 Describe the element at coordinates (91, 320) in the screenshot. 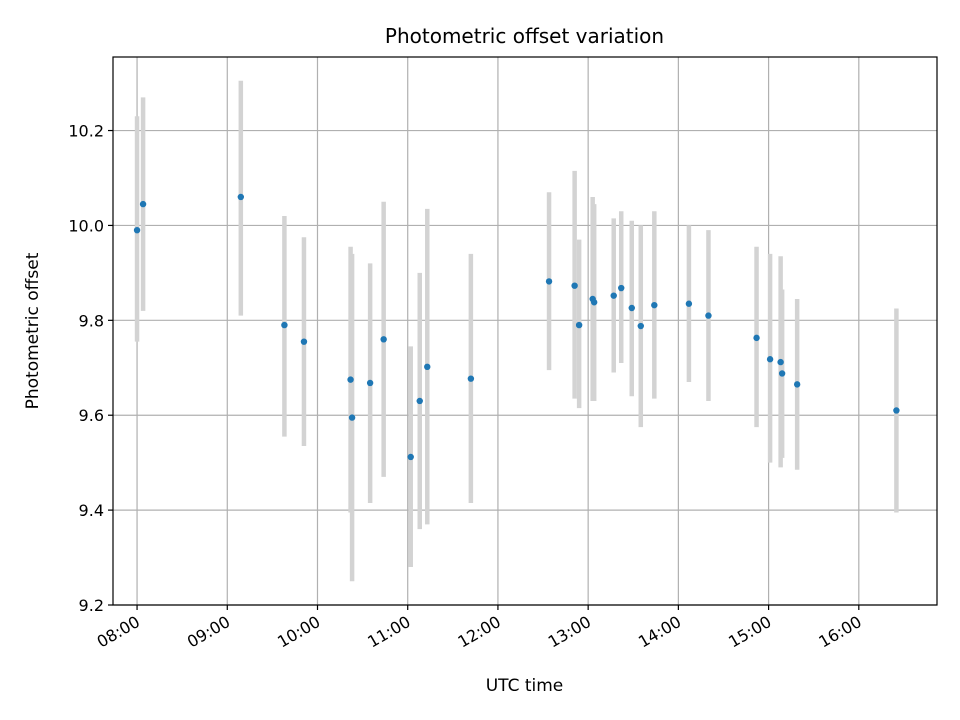

I see `y-tick-label: 9.8` at that location.